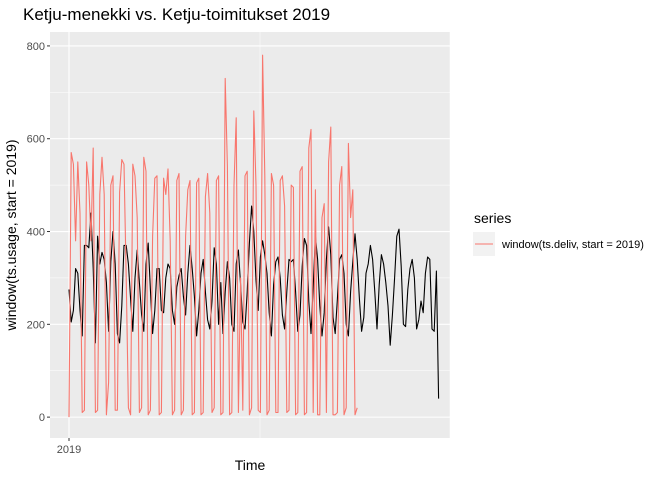 Image resolution: width=672 pixels, height=480 pixels. I want to click on x-axis: 2019, so click(69, 447).